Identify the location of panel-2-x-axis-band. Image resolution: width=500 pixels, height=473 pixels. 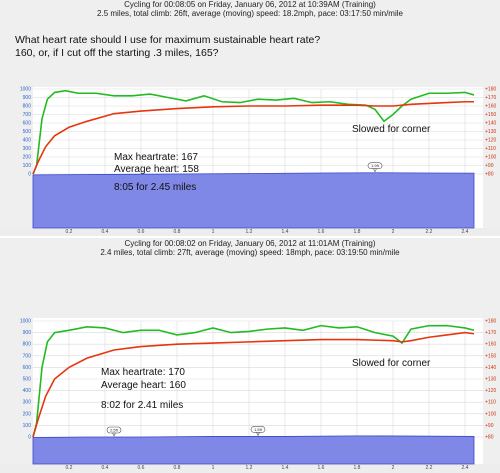
(250, 468).